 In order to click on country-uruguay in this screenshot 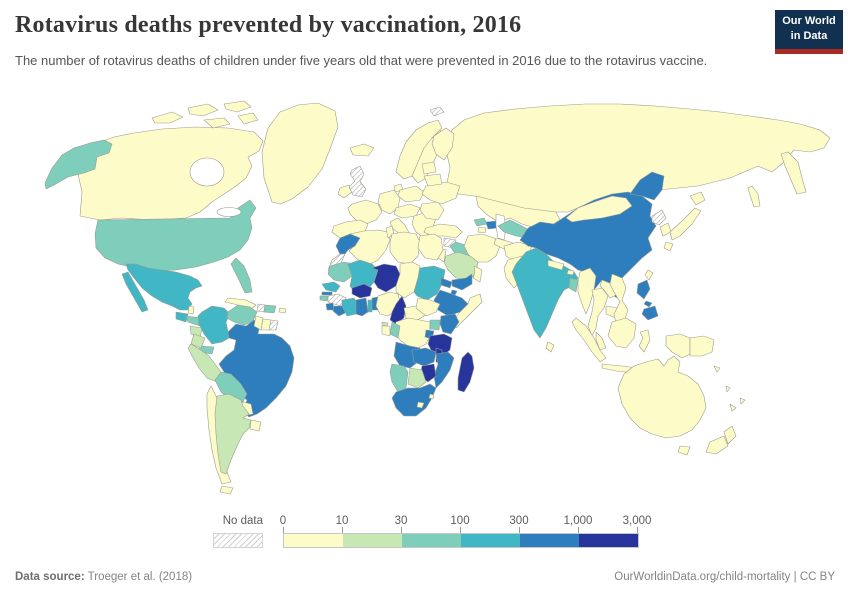, I will do `click(255, 425)`.